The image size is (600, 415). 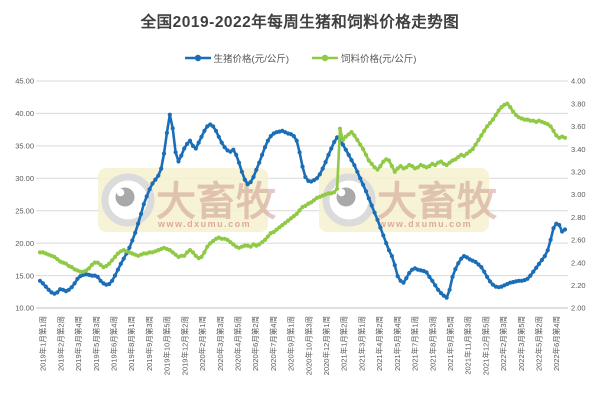 I want to click on right-axis-tick: 2.80, so click(x=578, y=217).